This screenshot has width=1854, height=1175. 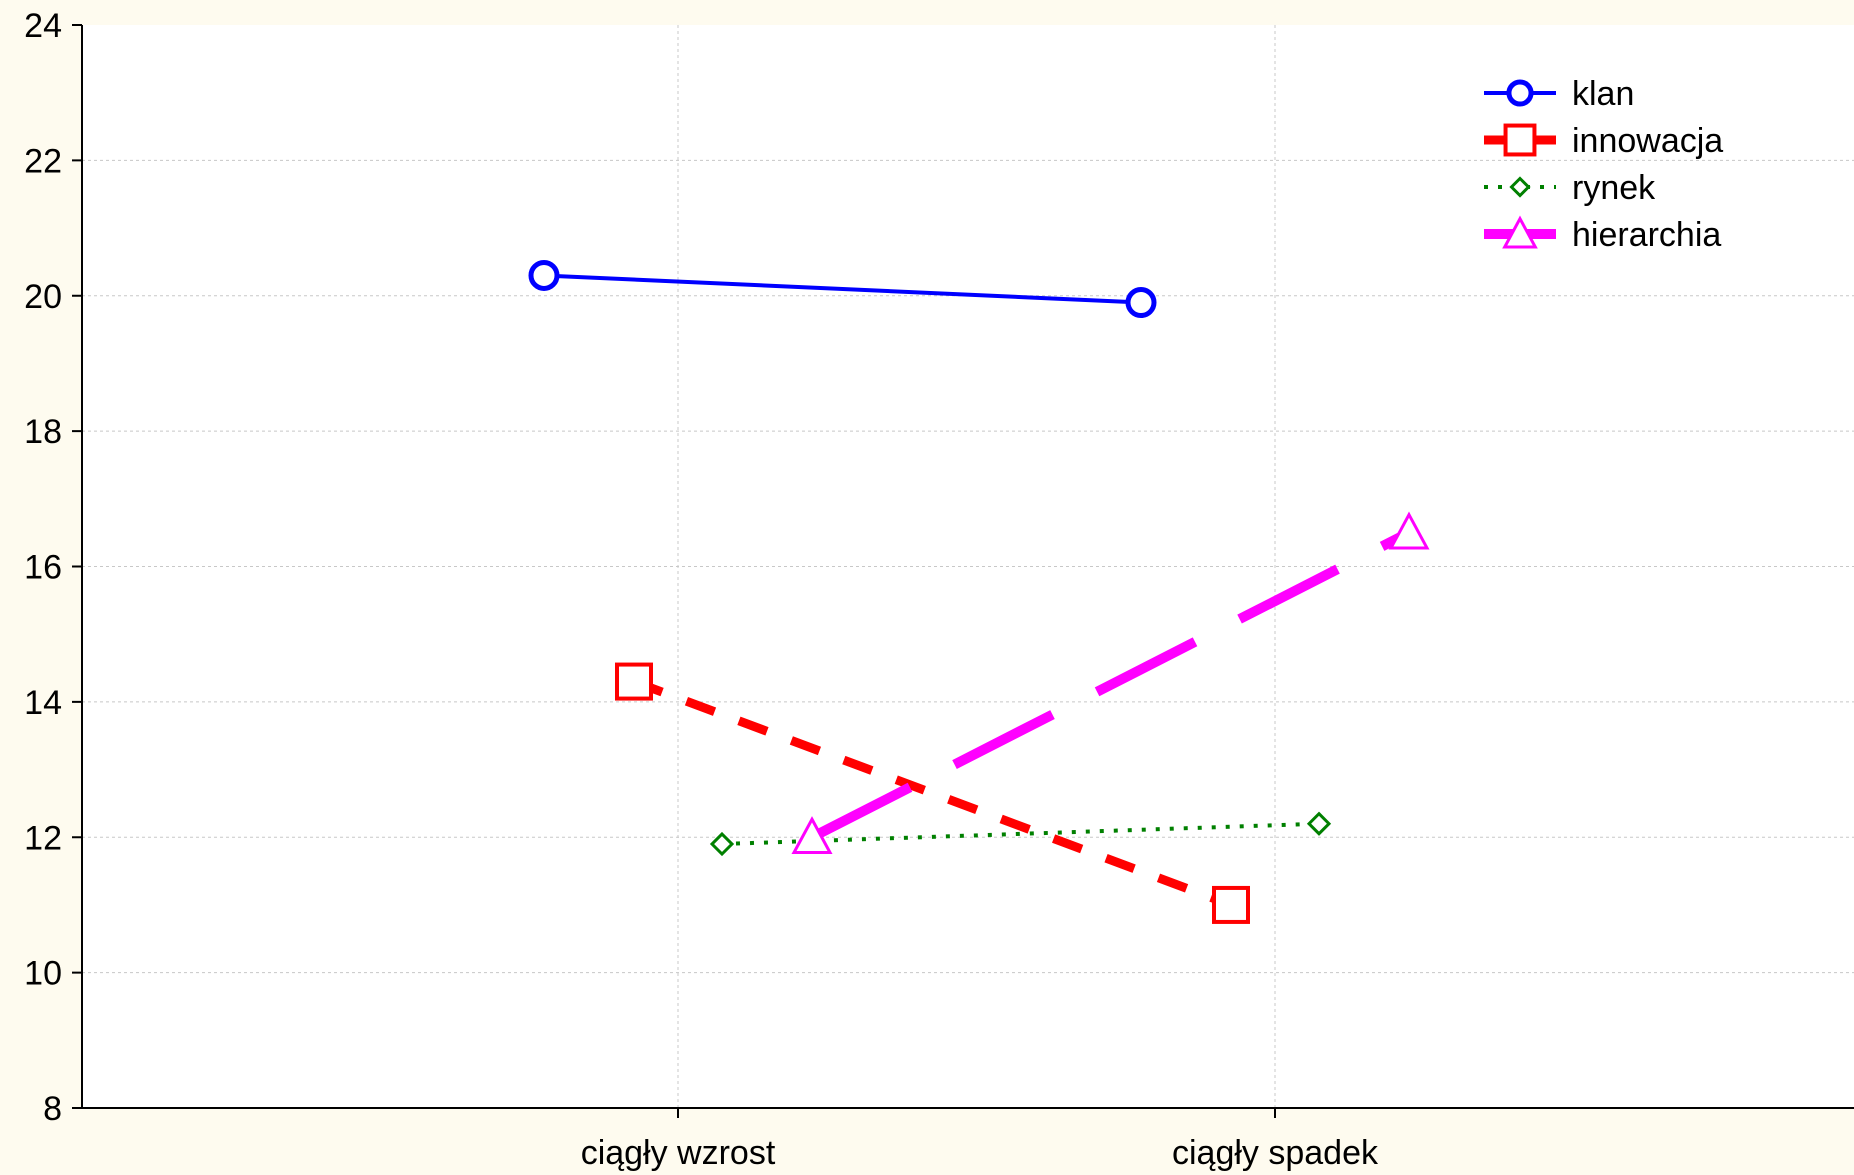 I want to click on series-line-innowacja, so click(x=932, y=793).